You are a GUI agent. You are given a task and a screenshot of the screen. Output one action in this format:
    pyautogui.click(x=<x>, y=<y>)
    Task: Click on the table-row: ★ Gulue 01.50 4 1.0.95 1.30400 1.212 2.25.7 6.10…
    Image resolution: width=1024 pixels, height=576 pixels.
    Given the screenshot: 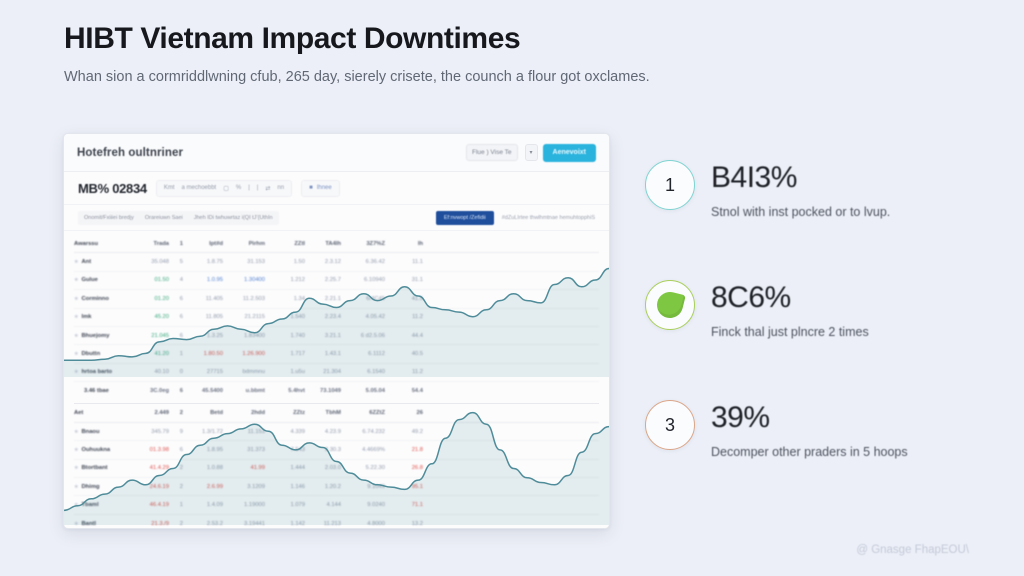 What is the action you would take?
    pyautogui.click(x=336, y=281)
    